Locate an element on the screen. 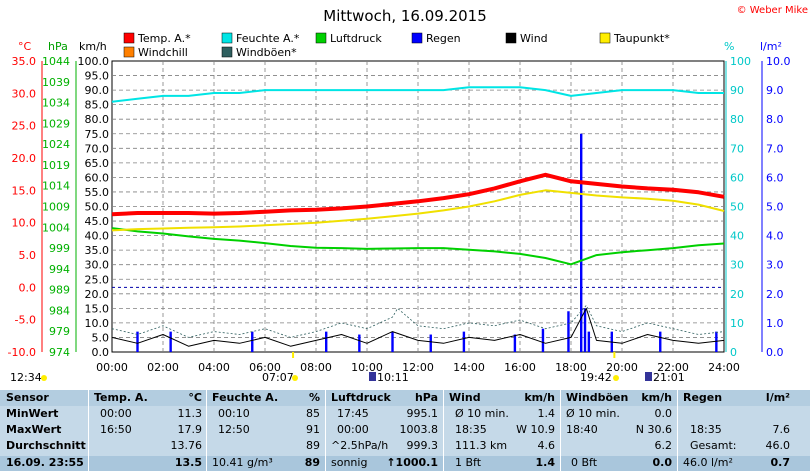 This screenshot has width=810, height=471. wind-tick-label: 90.0 is located at coordinates (97, 90).